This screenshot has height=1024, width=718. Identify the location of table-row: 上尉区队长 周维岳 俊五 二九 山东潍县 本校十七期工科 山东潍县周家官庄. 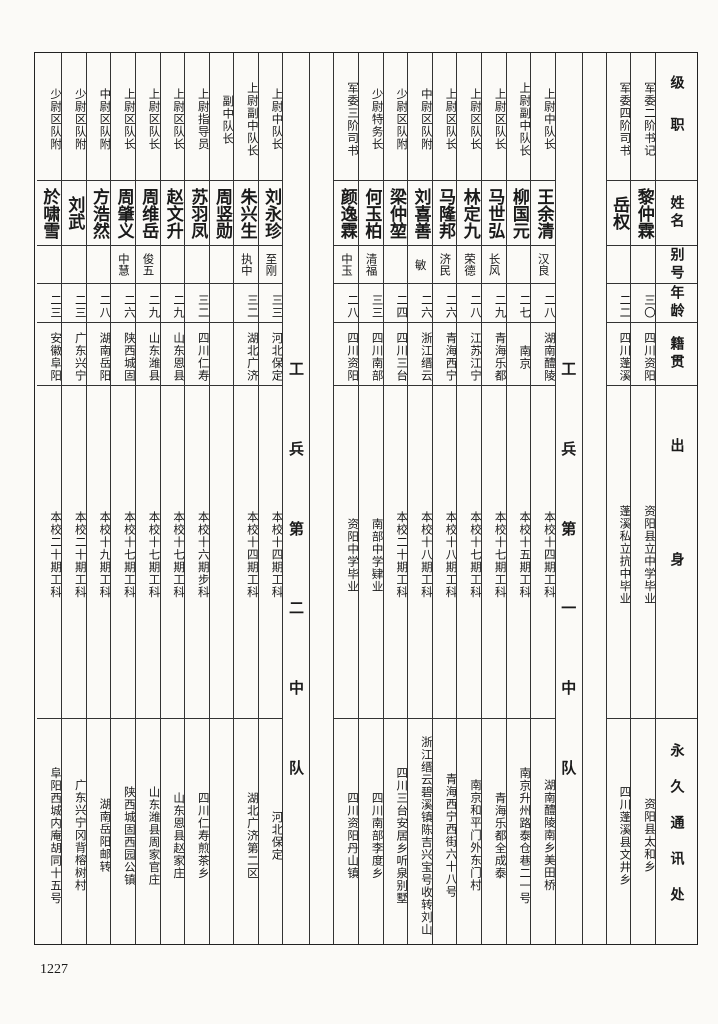
(147, 498).